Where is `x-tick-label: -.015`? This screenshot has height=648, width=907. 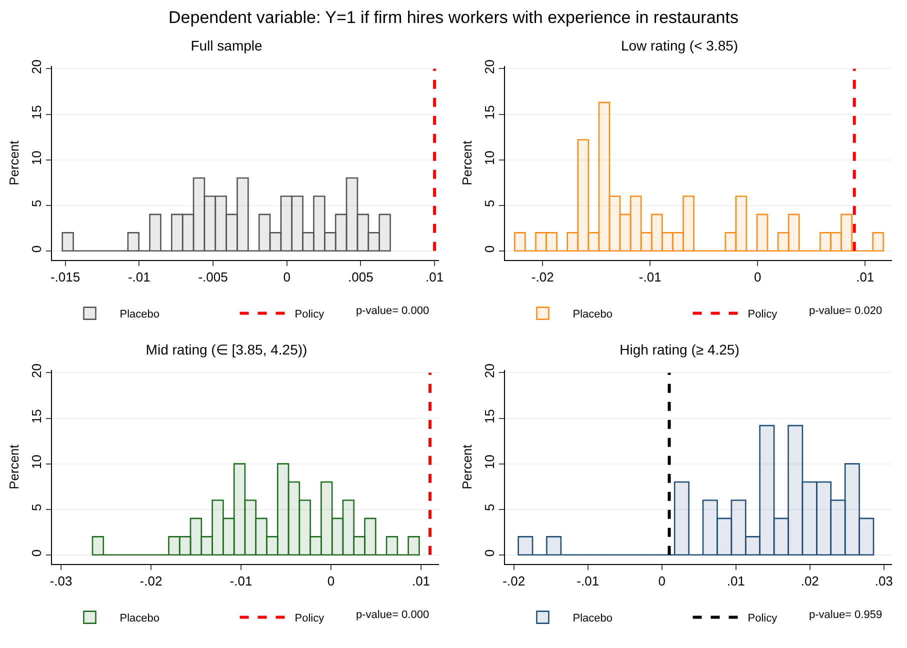
x-tick-label: -.015 is located at coordinates (65, 277).